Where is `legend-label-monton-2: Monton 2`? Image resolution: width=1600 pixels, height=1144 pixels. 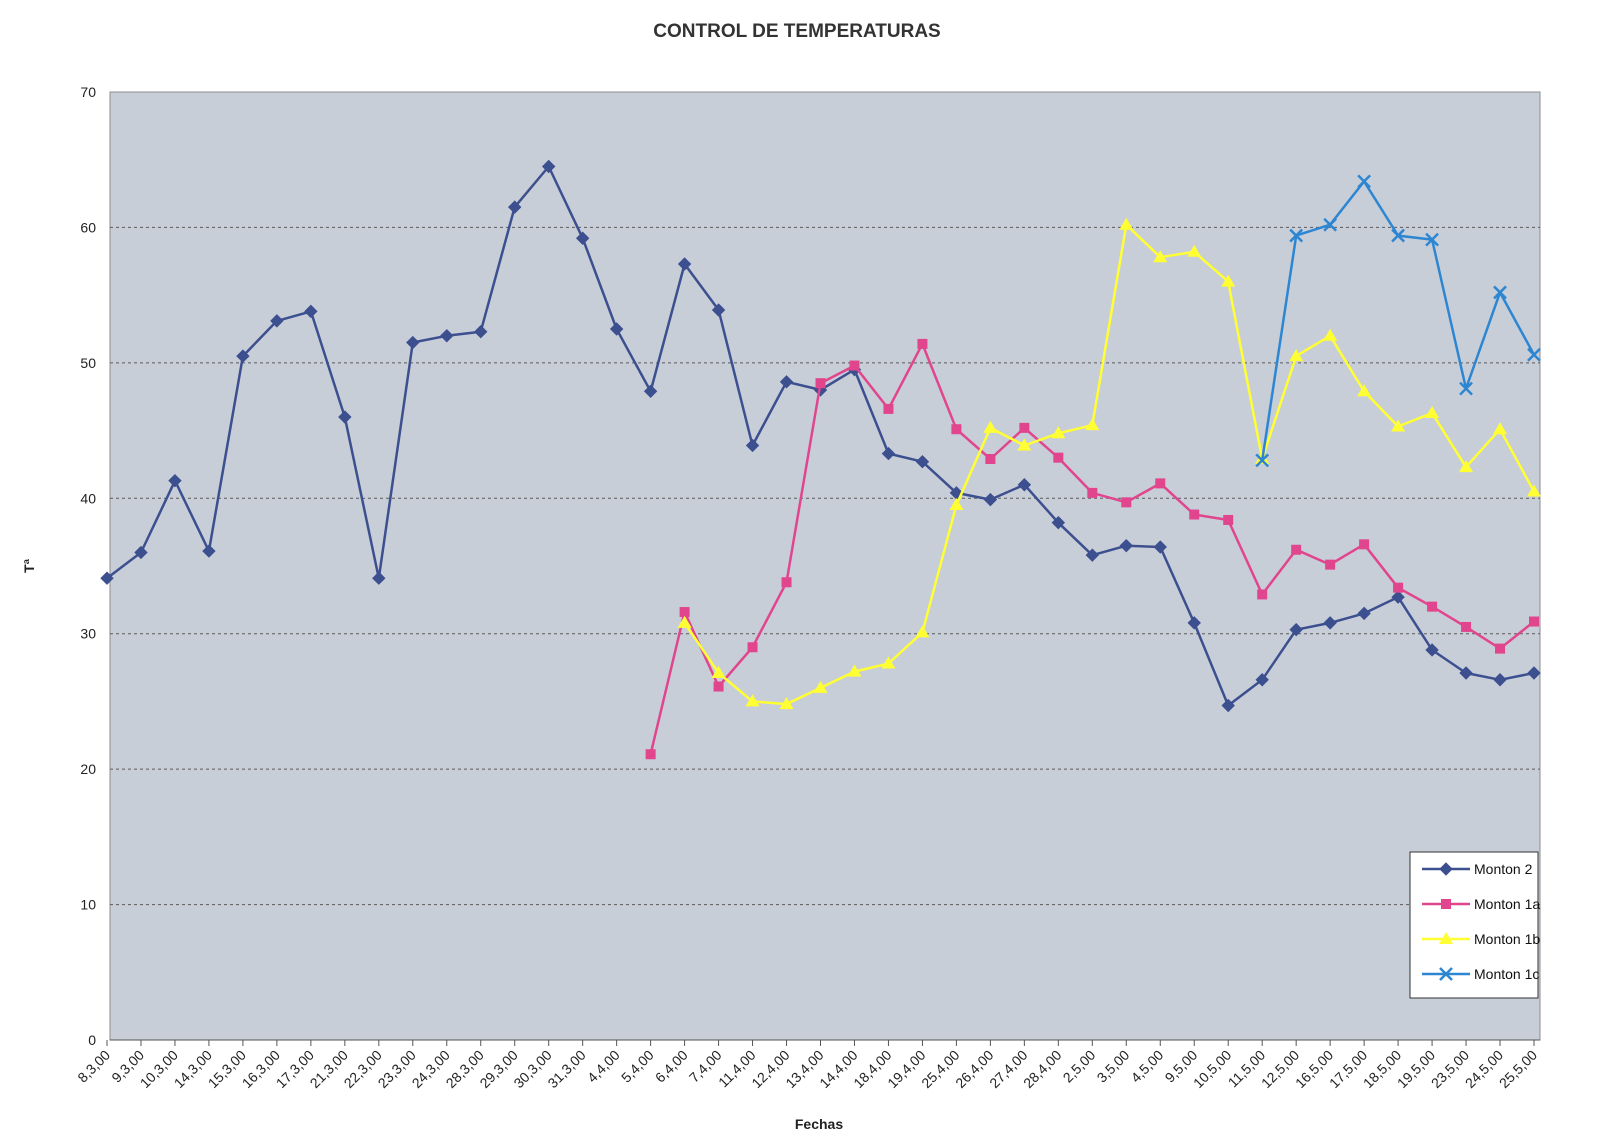
legend-label-monton-2: Monton 2 is located at coordinates (1503, 869).